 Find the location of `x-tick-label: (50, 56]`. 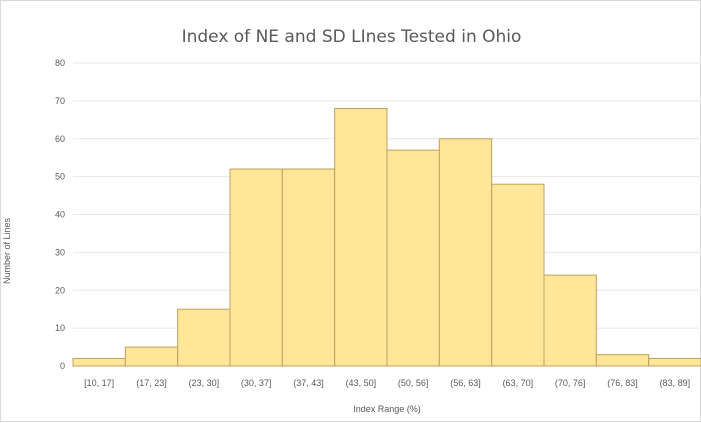

x-tick-label: (50, 56] is located at coordinates (413, 383).